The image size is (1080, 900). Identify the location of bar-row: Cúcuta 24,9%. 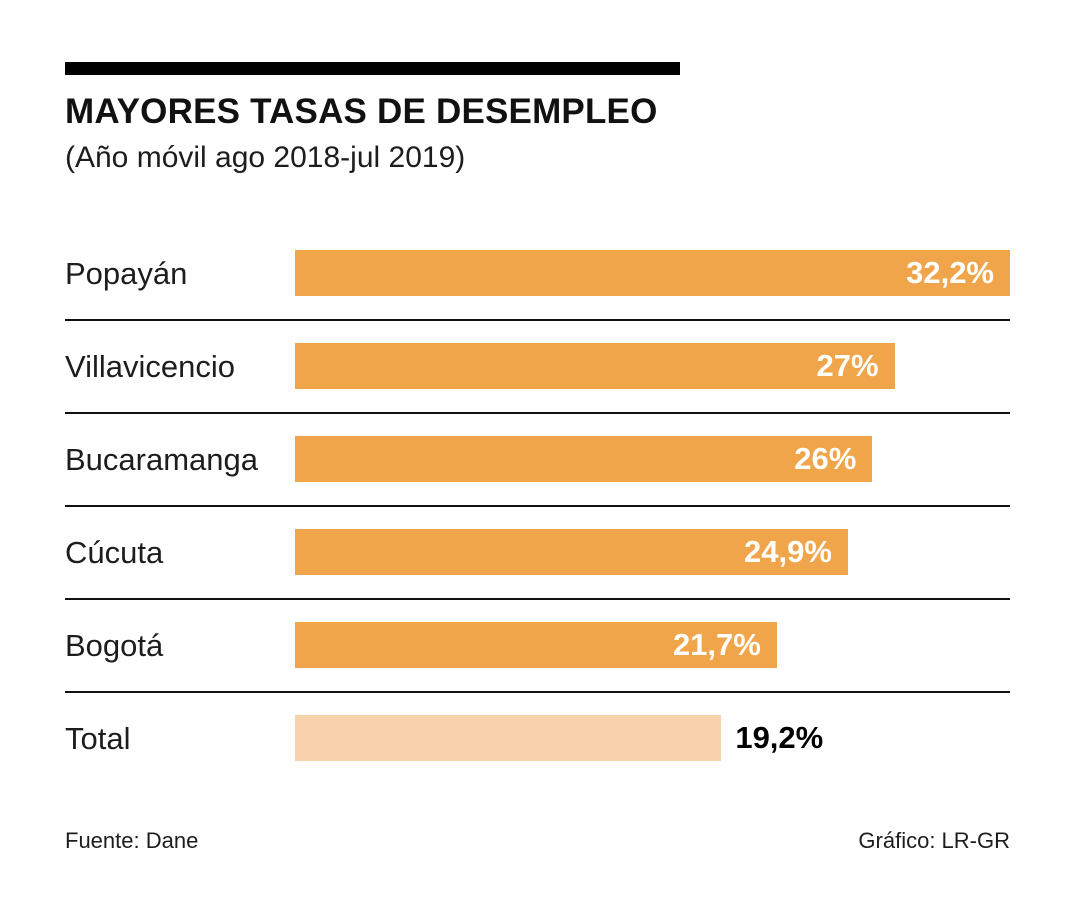
(537, 552).